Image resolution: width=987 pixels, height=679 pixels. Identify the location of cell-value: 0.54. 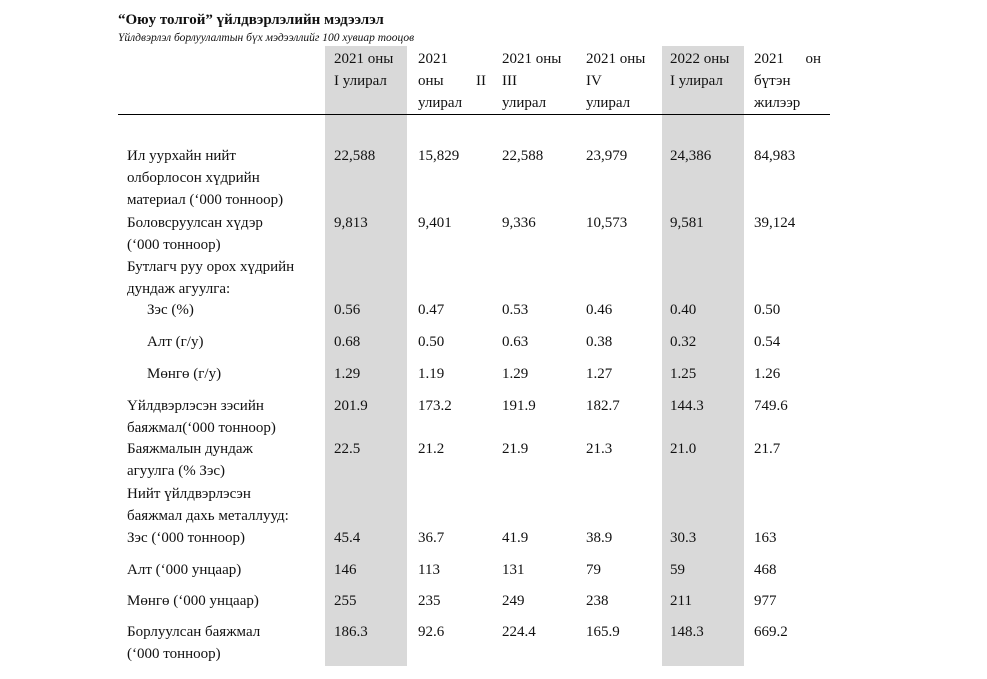
(767, 342).